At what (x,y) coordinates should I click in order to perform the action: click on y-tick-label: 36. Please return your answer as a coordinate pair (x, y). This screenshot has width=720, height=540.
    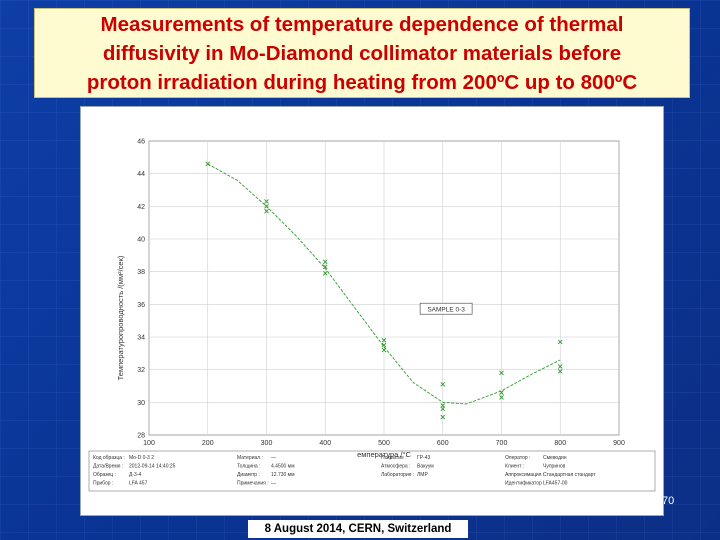
    Looking at the image, I should click on (141, 305).